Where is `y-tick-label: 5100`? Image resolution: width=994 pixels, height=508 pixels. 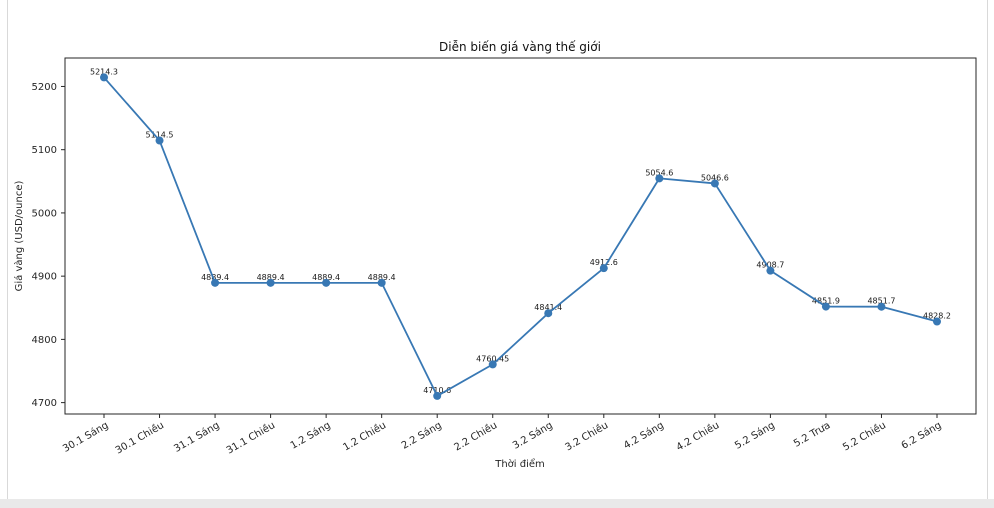
y-tick-label: 5100 is located at coordinates (44, 150).